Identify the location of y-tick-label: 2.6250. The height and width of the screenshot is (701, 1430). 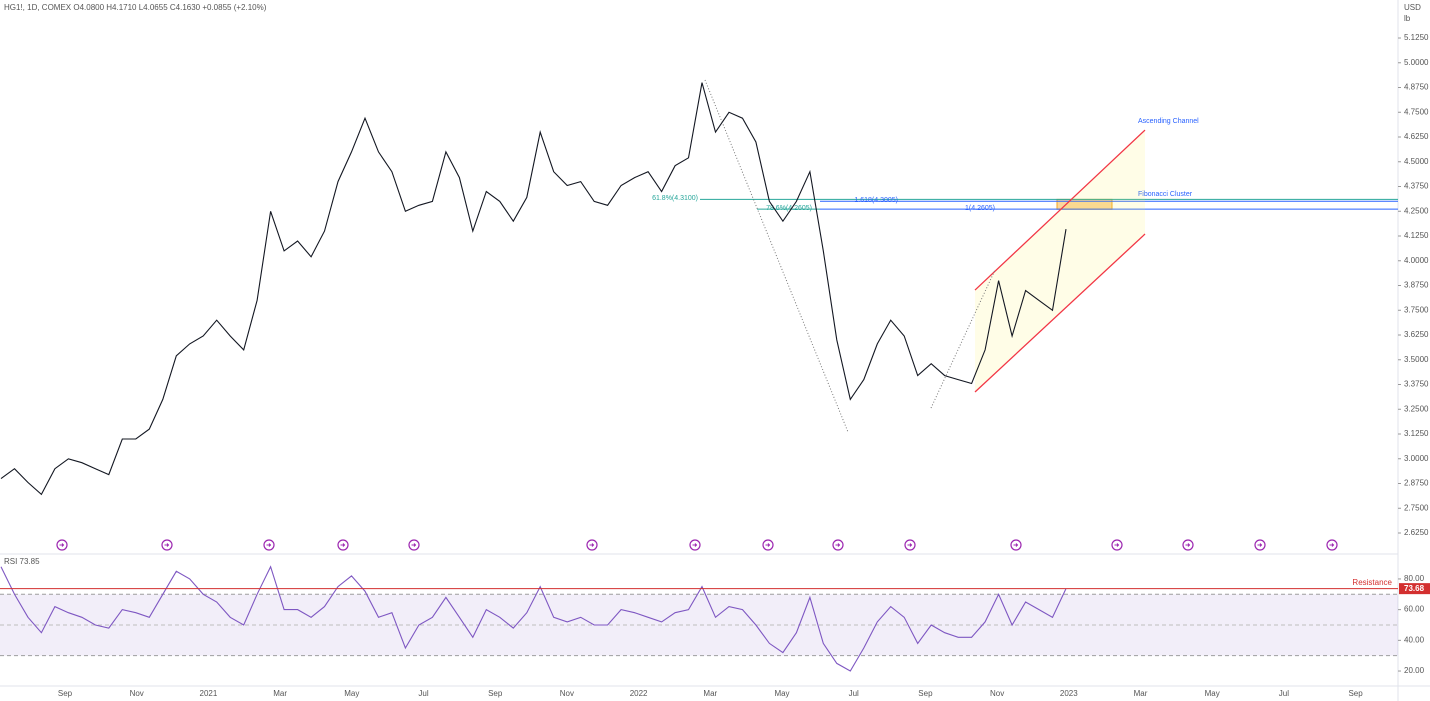
(1416, 532).